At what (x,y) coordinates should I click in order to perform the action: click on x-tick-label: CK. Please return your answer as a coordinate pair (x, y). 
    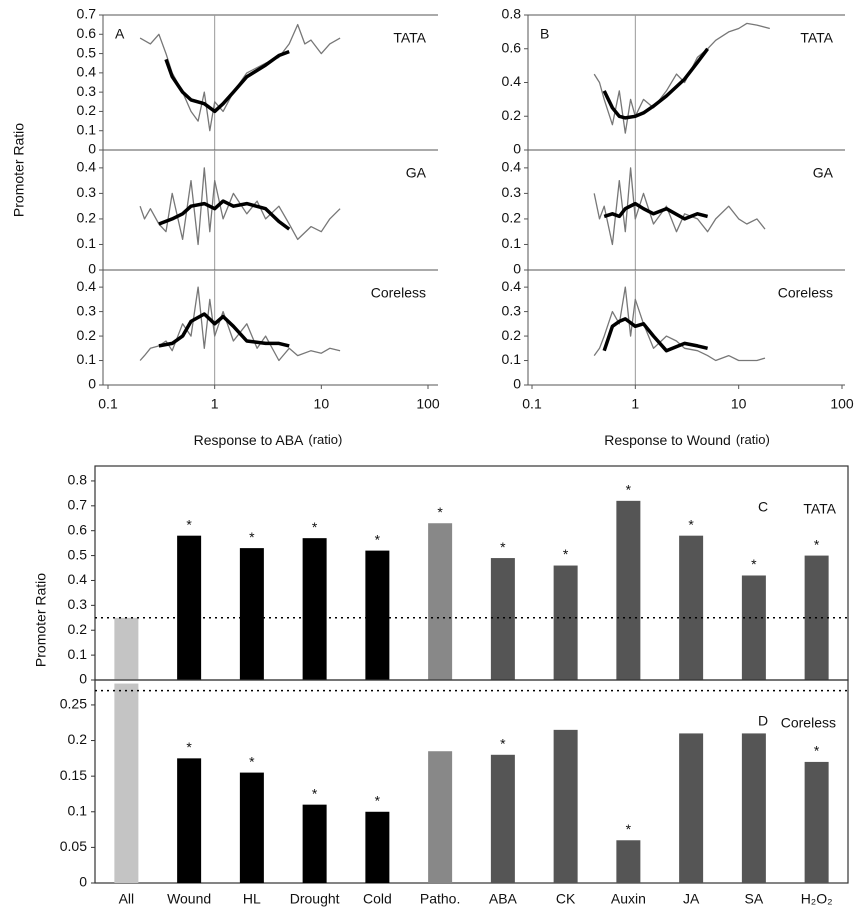
    Looking at the image, I should click on (566, 899).